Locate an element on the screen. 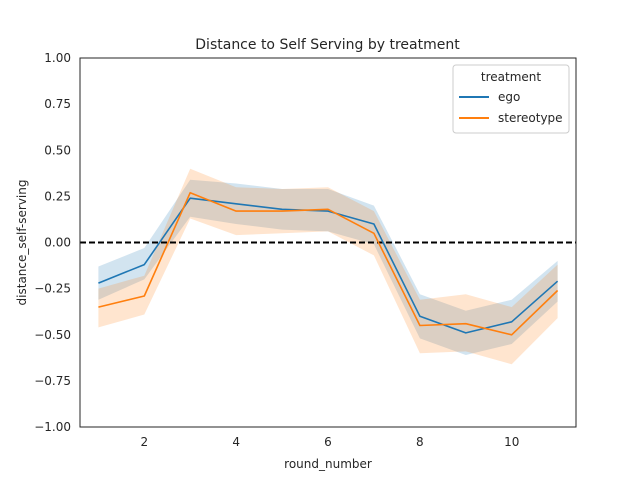 The height and width of the screenshot is (480, 640). x-tick-label: 4 is located at coordinates (236, 442).